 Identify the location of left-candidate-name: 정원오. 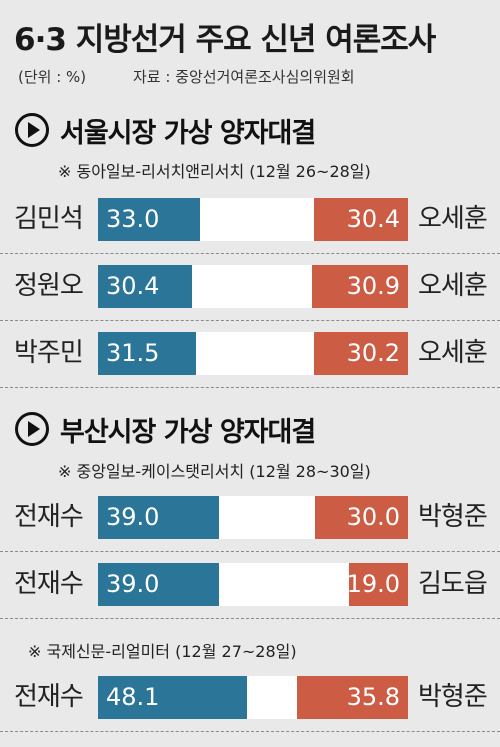
(49, 286).